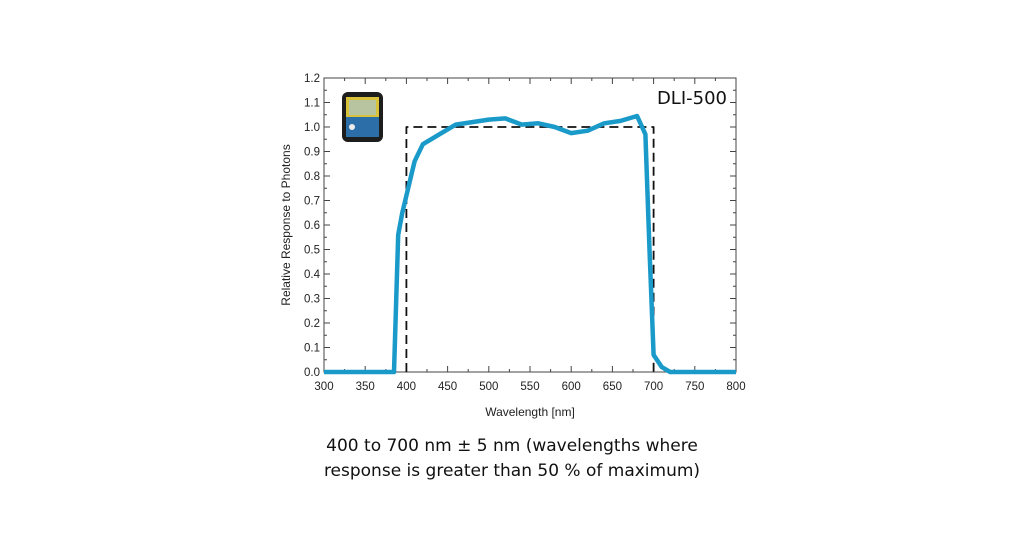 Image resolution: width=1024 pixels, height=555 pixels. Describe the element at coordinates (312, 128) in the screenshot. I see `y-tick-label: 1.0` at that location.